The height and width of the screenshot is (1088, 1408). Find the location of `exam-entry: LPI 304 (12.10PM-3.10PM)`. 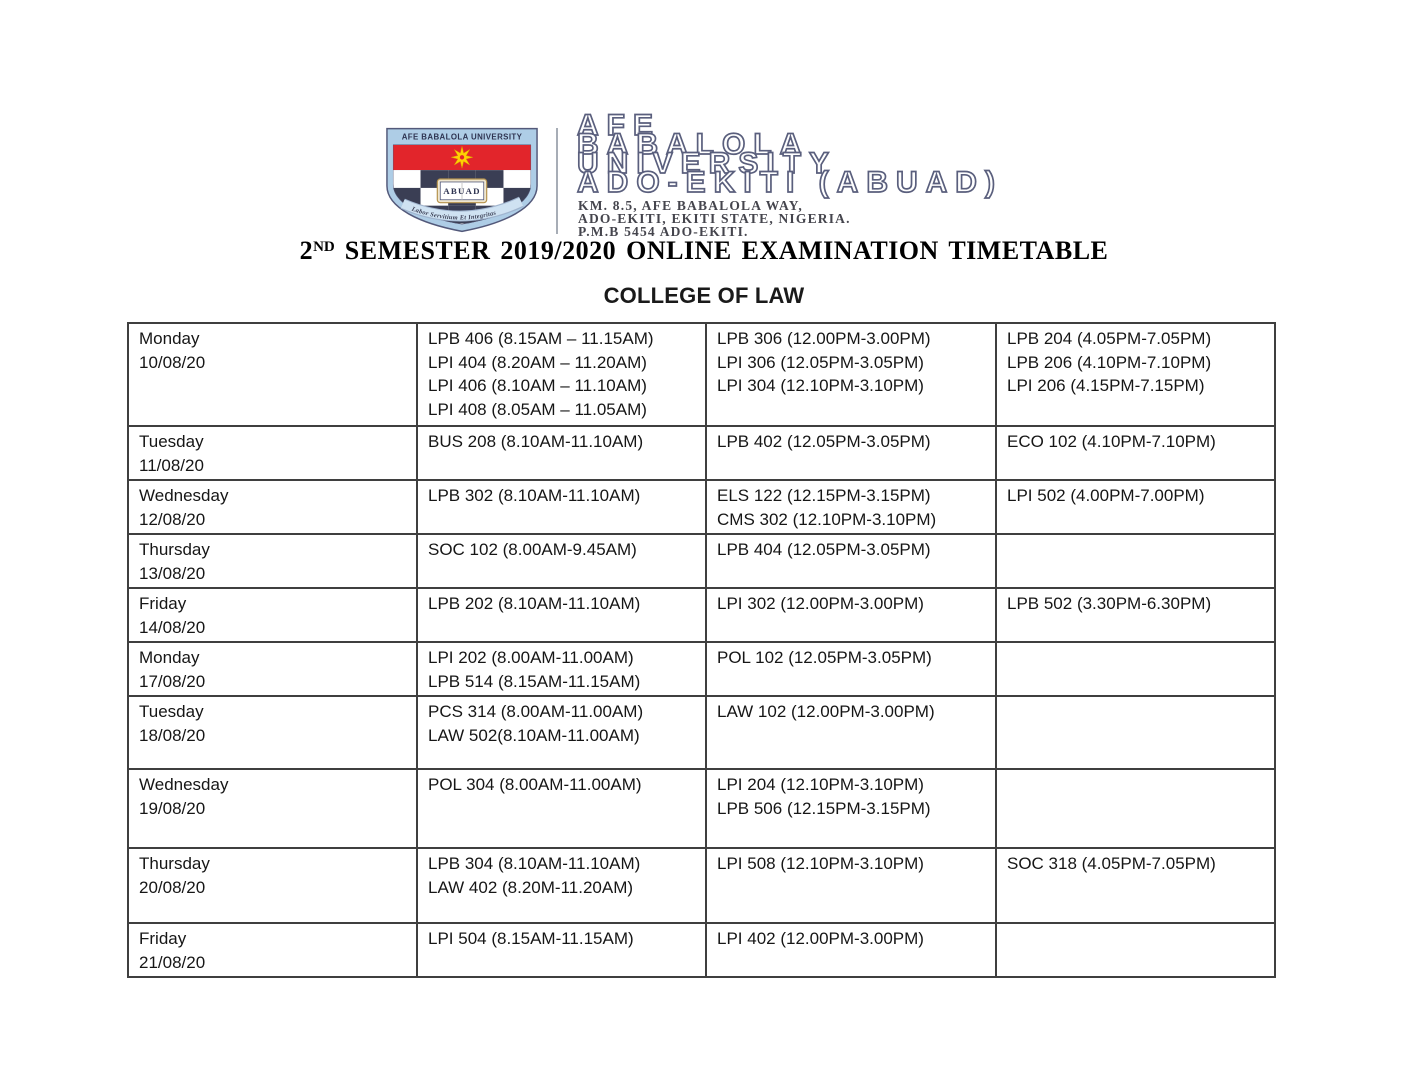

exam-entry: LPI 304 (12.10PM-3.10PM) is located at coordinates (820, 385).